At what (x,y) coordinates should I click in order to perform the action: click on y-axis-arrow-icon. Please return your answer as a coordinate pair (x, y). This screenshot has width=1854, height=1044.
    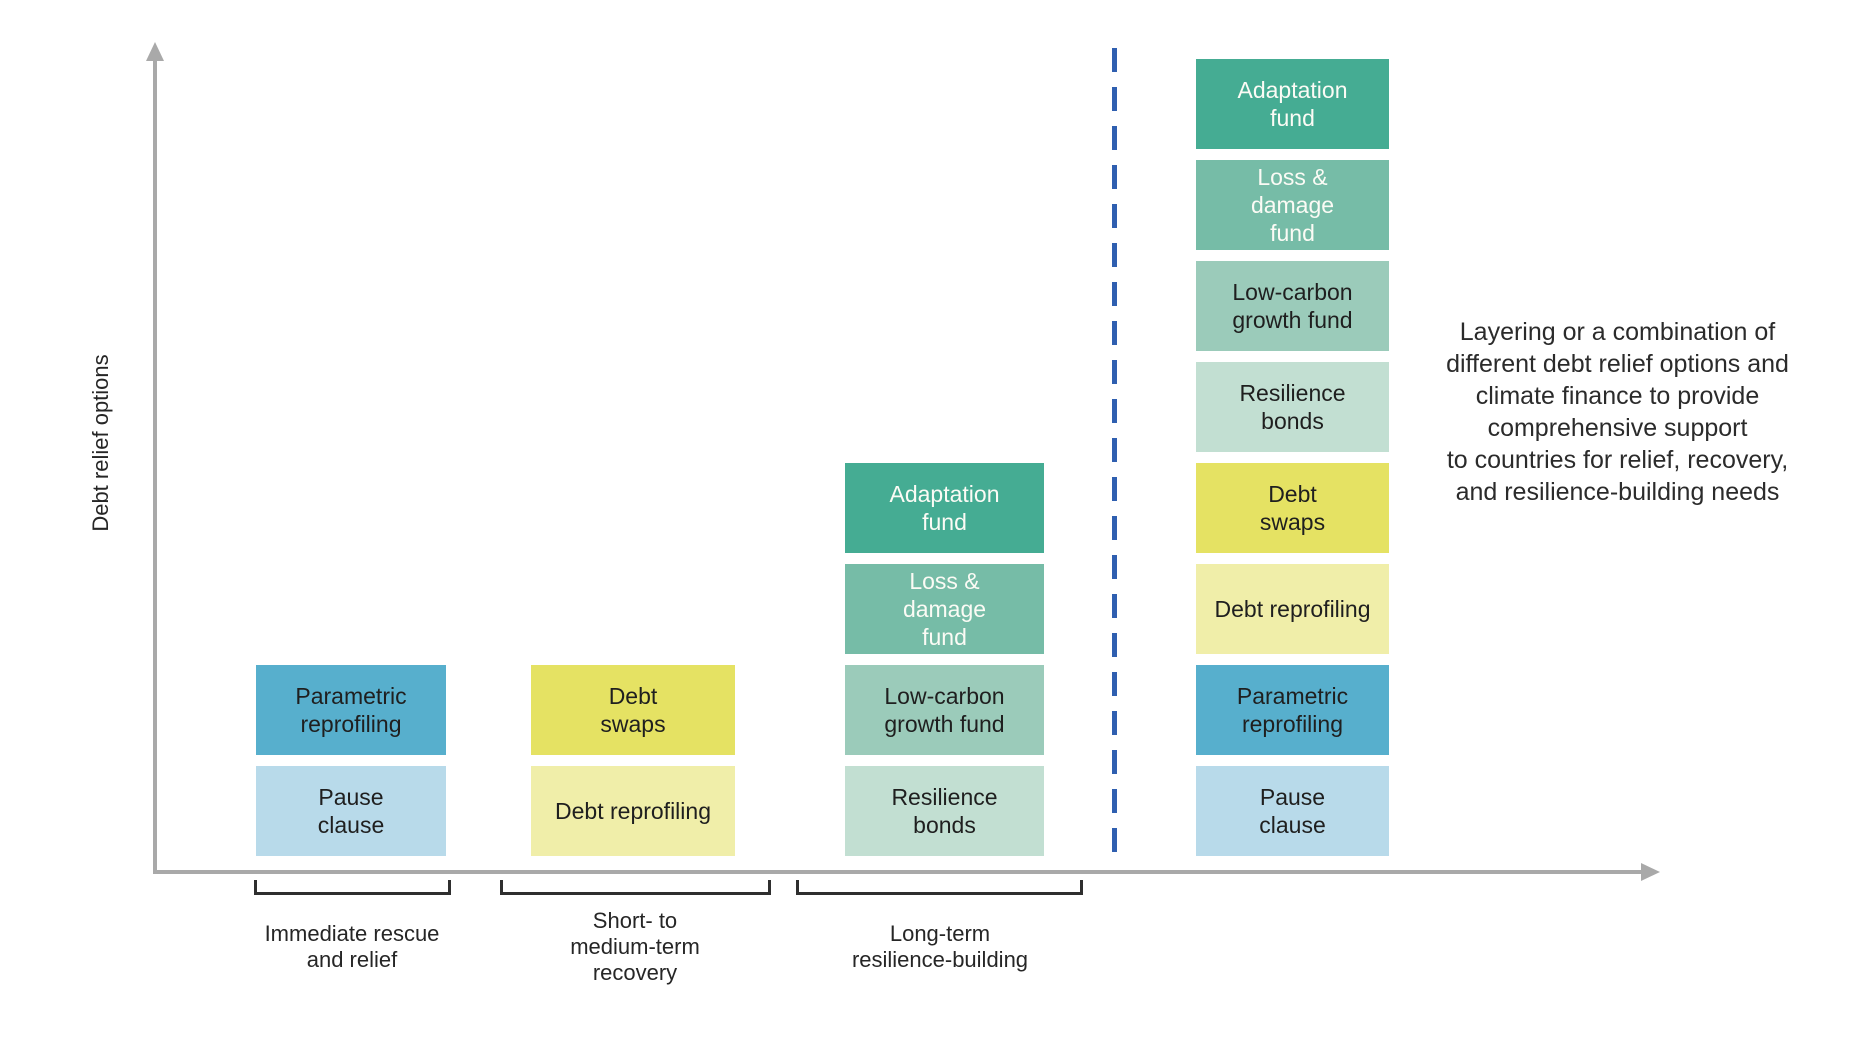
    Looking at the image, I should click on (155, 51).